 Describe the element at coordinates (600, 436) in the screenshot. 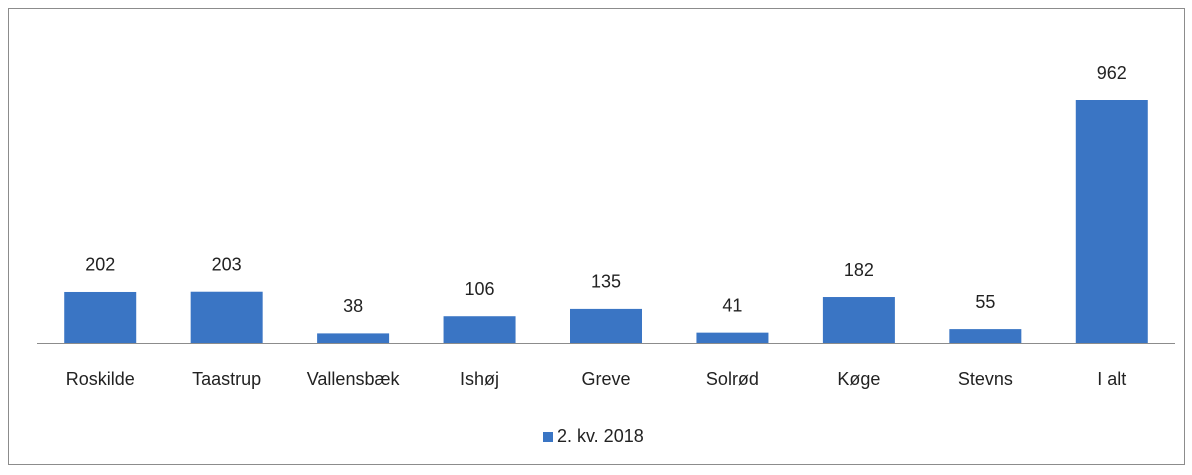

I see `legend-label: 2. kv. 2018` at that location.